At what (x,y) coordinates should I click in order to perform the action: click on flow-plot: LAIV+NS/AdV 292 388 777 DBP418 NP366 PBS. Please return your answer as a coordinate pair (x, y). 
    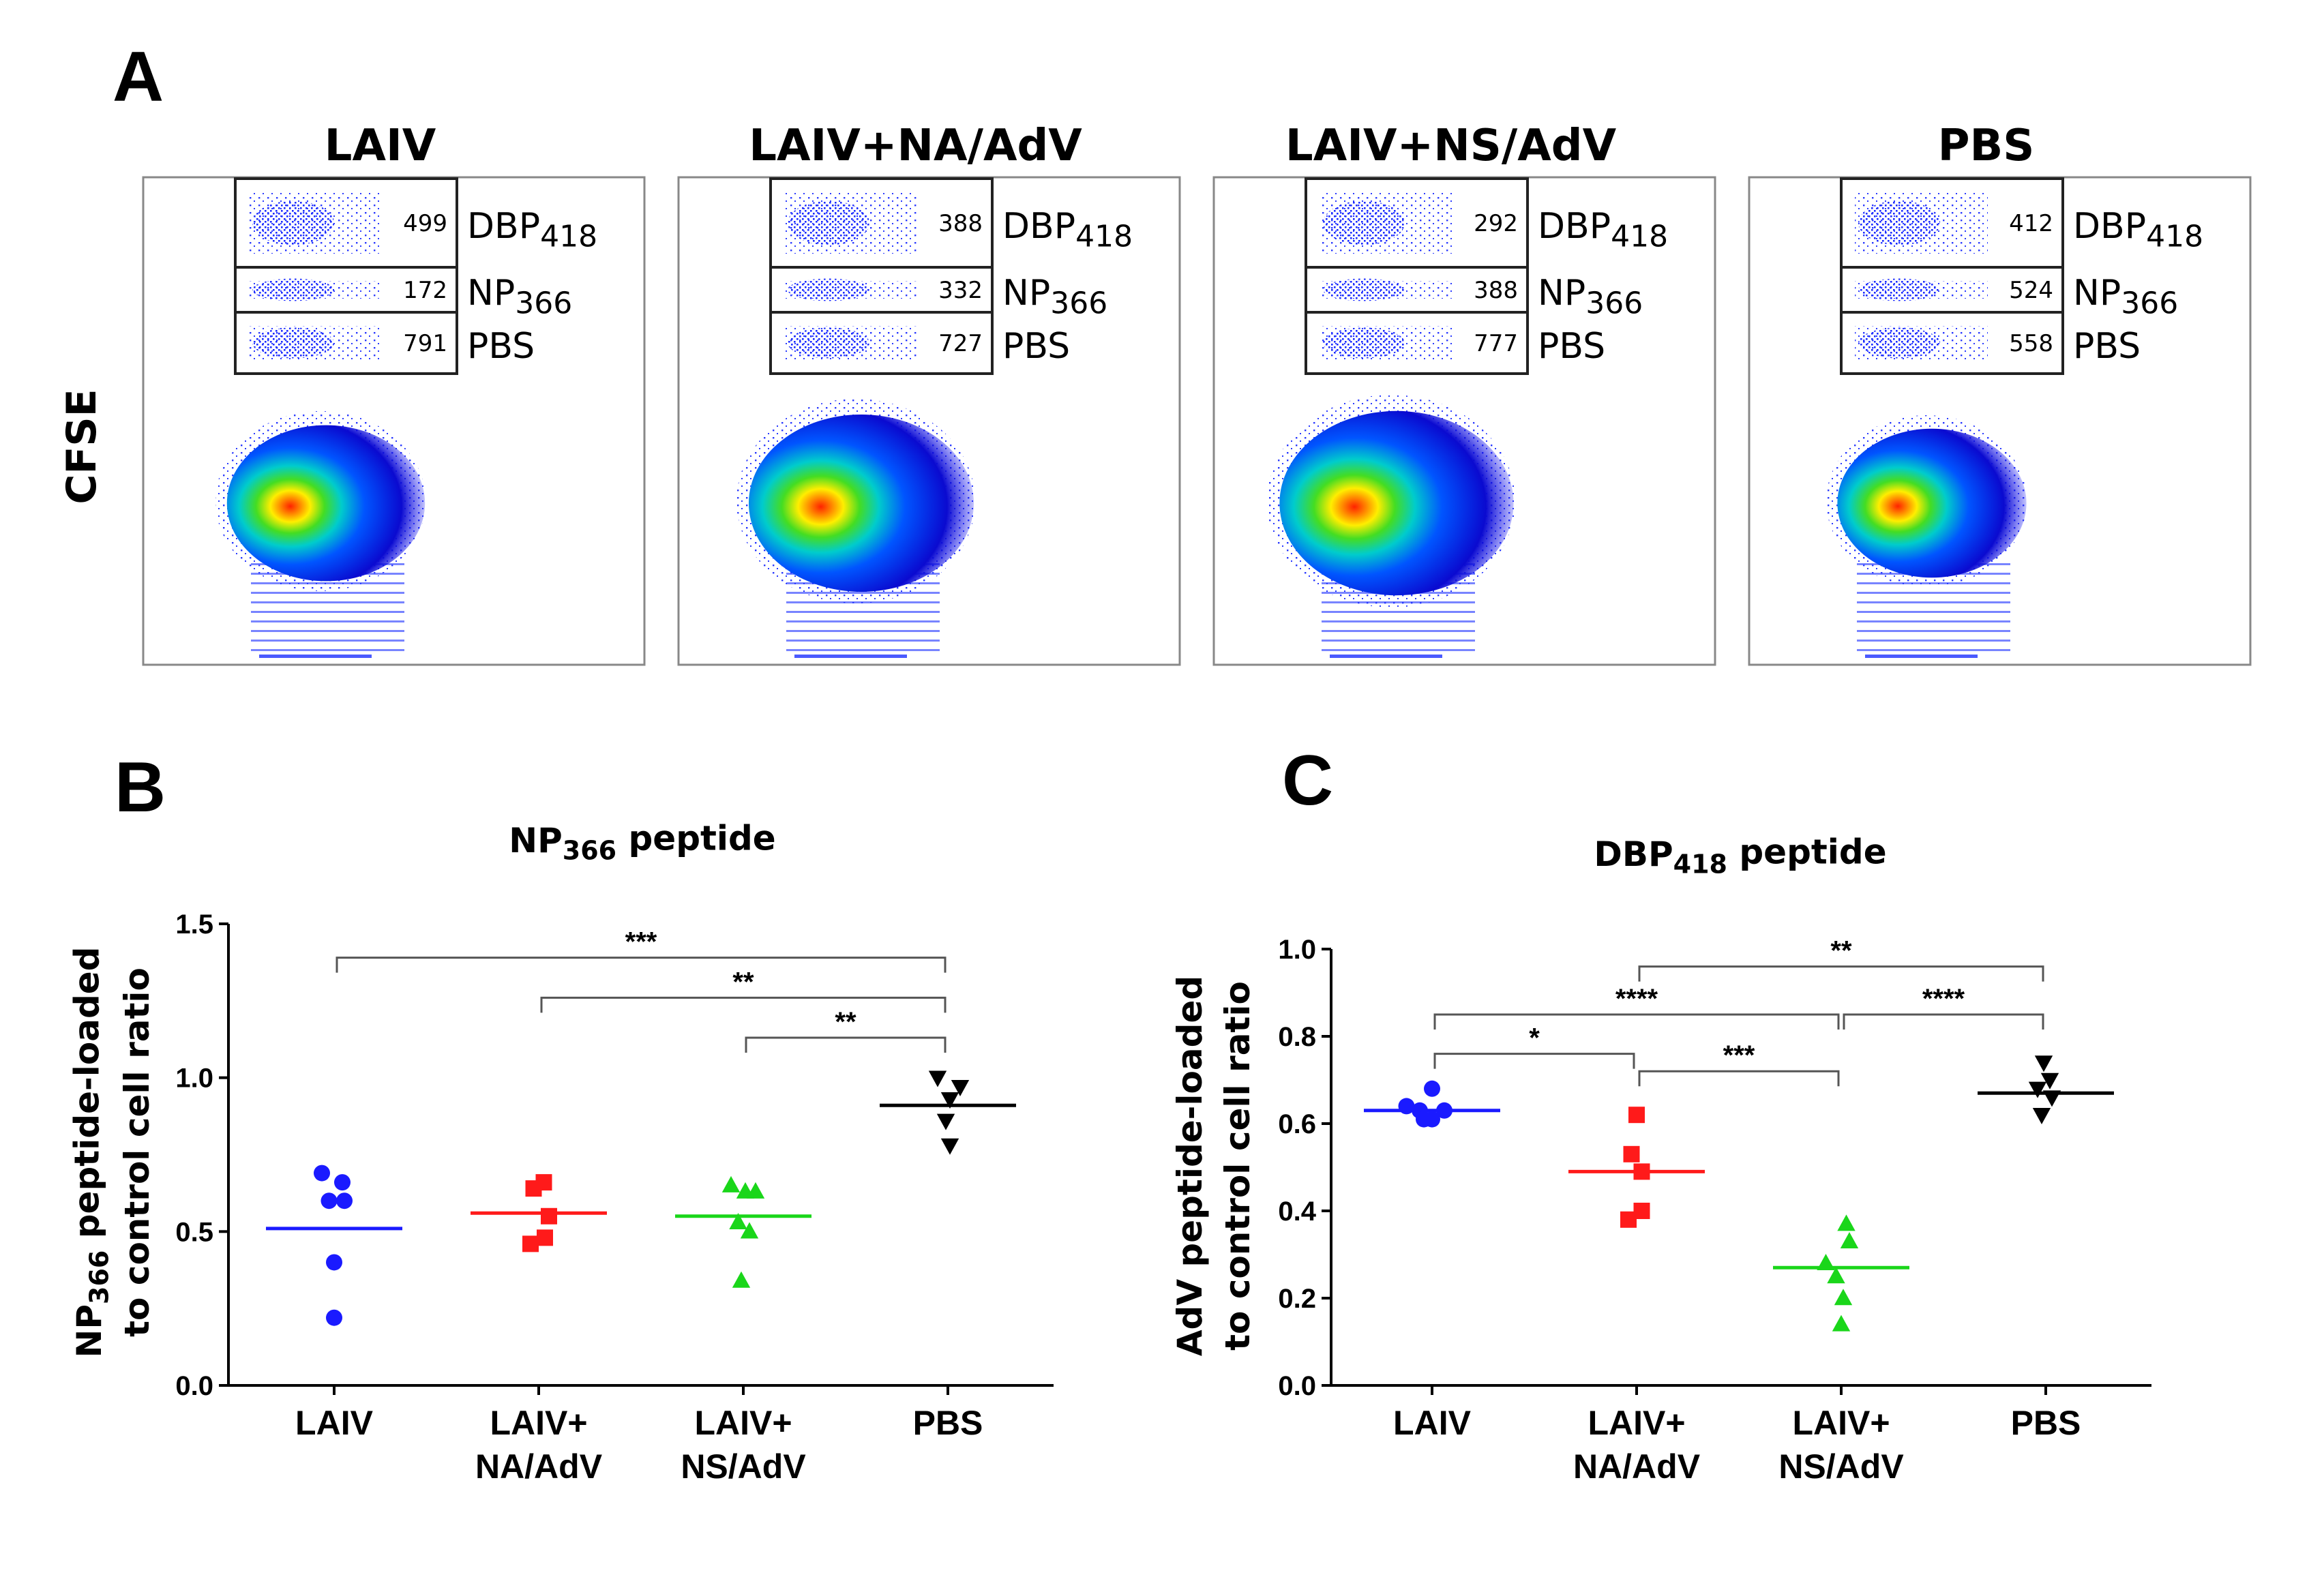
    Looking at the image, I should click on (1464, 393).